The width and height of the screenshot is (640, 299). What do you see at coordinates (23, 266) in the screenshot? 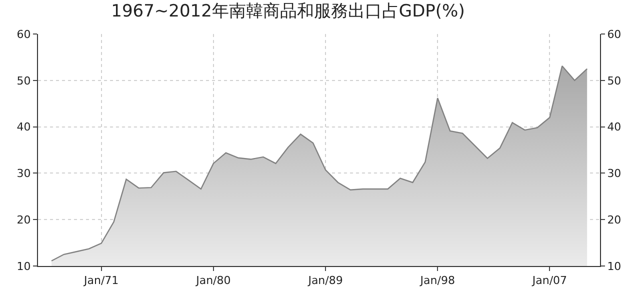
I see `y-tick-label: 10` at bounding box center [23, 266].